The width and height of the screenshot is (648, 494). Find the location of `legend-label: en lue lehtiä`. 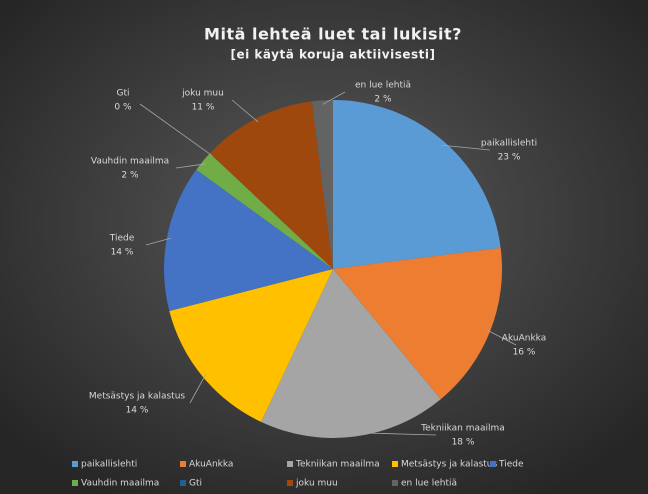

legend-label: en lue lehtiä is located at coordinates (429, 484).